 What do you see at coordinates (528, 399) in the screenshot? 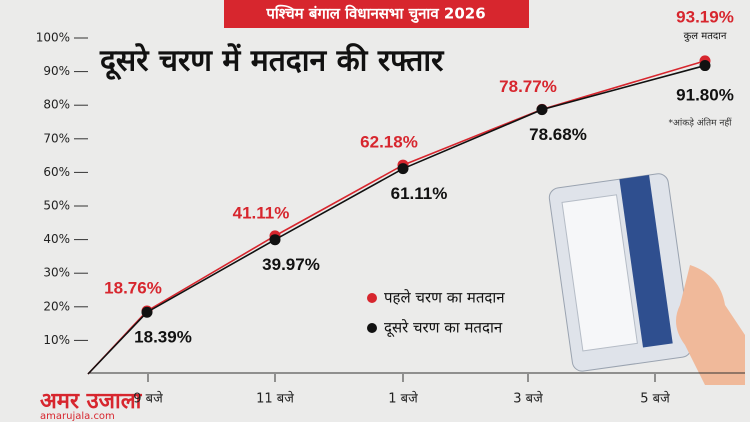
I see `x-tick-label: 3 बजे` at bounding box center [528, 399].